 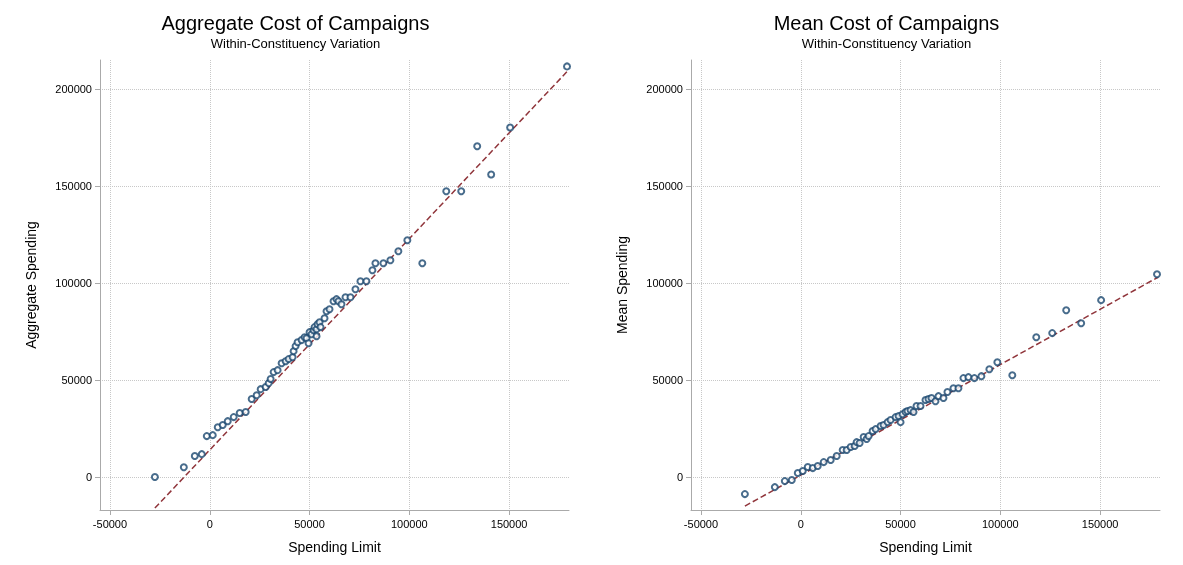 I want to click on y-axis-title: Aggregate Spending, so click(x=31, y=285).